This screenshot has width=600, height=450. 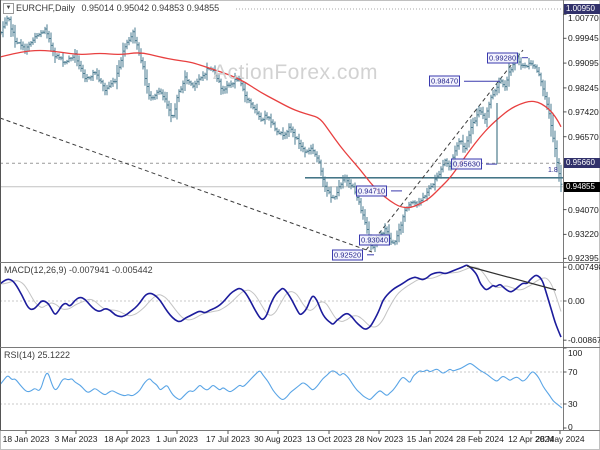 I want to click on rsi-header: RSI(14) 25.1222, so click(x=37, y=355).